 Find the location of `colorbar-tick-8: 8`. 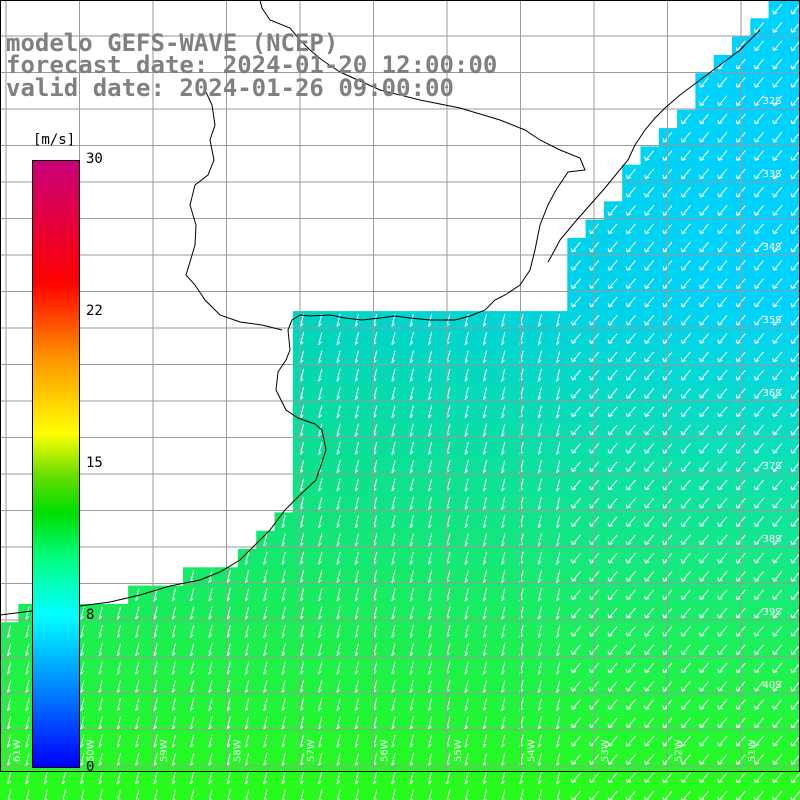

colorbar-tick-8: 8 is located at coordinates (90, 615).